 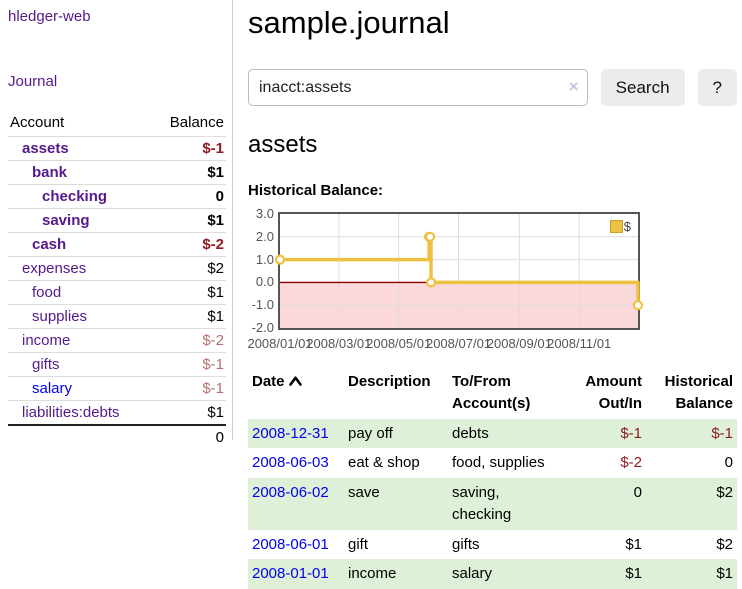 I want to click on account-row: cash $-2, so click(x=117, y=244).